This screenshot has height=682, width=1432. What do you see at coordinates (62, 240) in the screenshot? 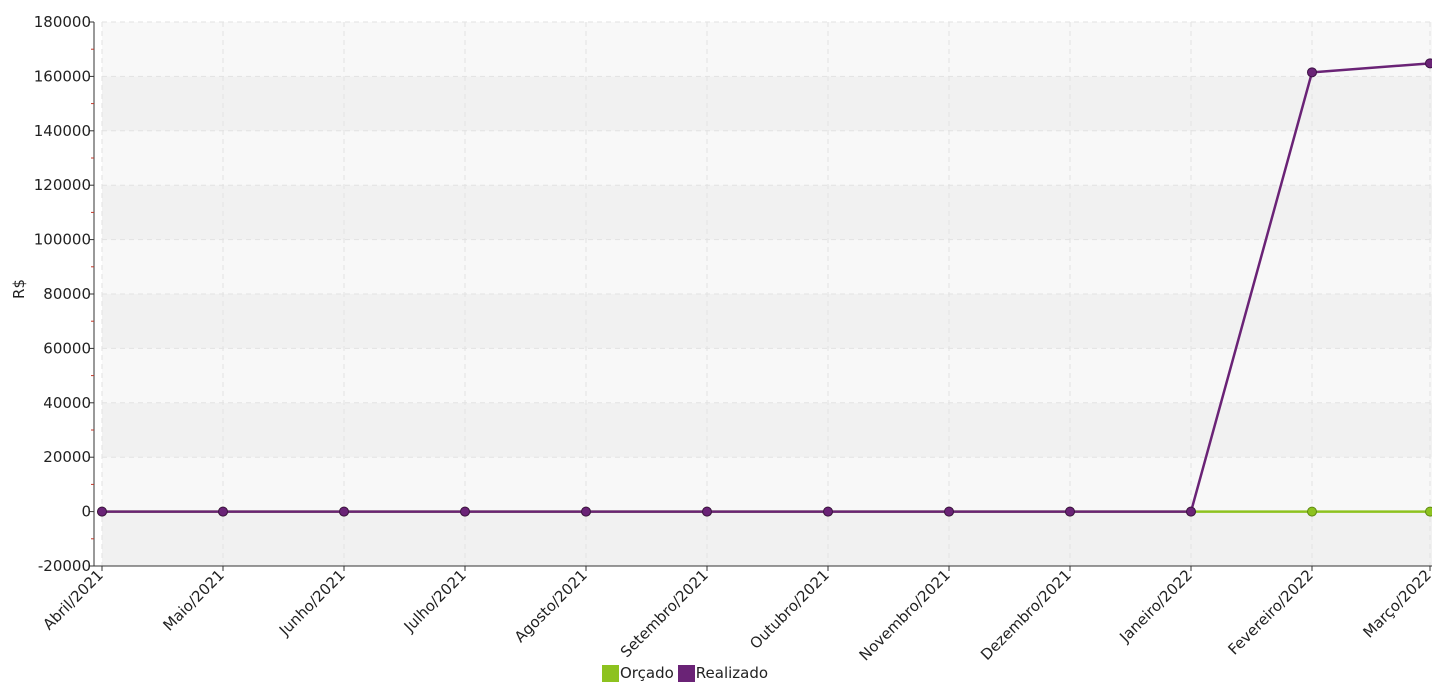
I see `y-tick-label: 100000` at bounding box center [62, 240].